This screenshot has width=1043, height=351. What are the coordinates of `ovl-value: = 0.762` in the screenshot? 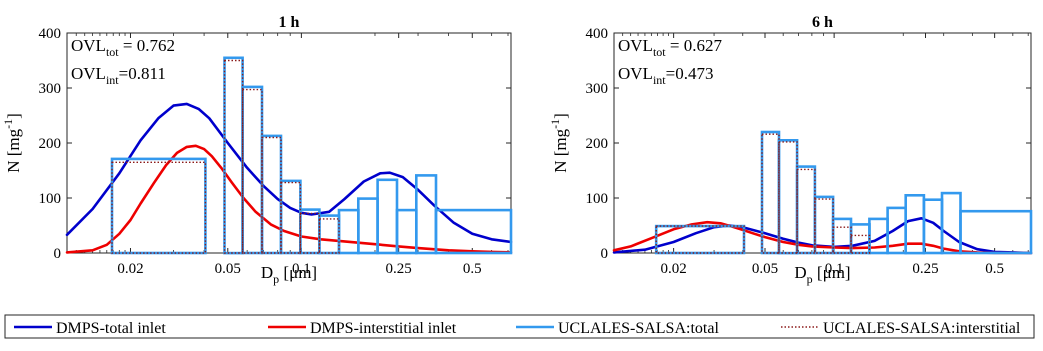 It's located at (147, 45).